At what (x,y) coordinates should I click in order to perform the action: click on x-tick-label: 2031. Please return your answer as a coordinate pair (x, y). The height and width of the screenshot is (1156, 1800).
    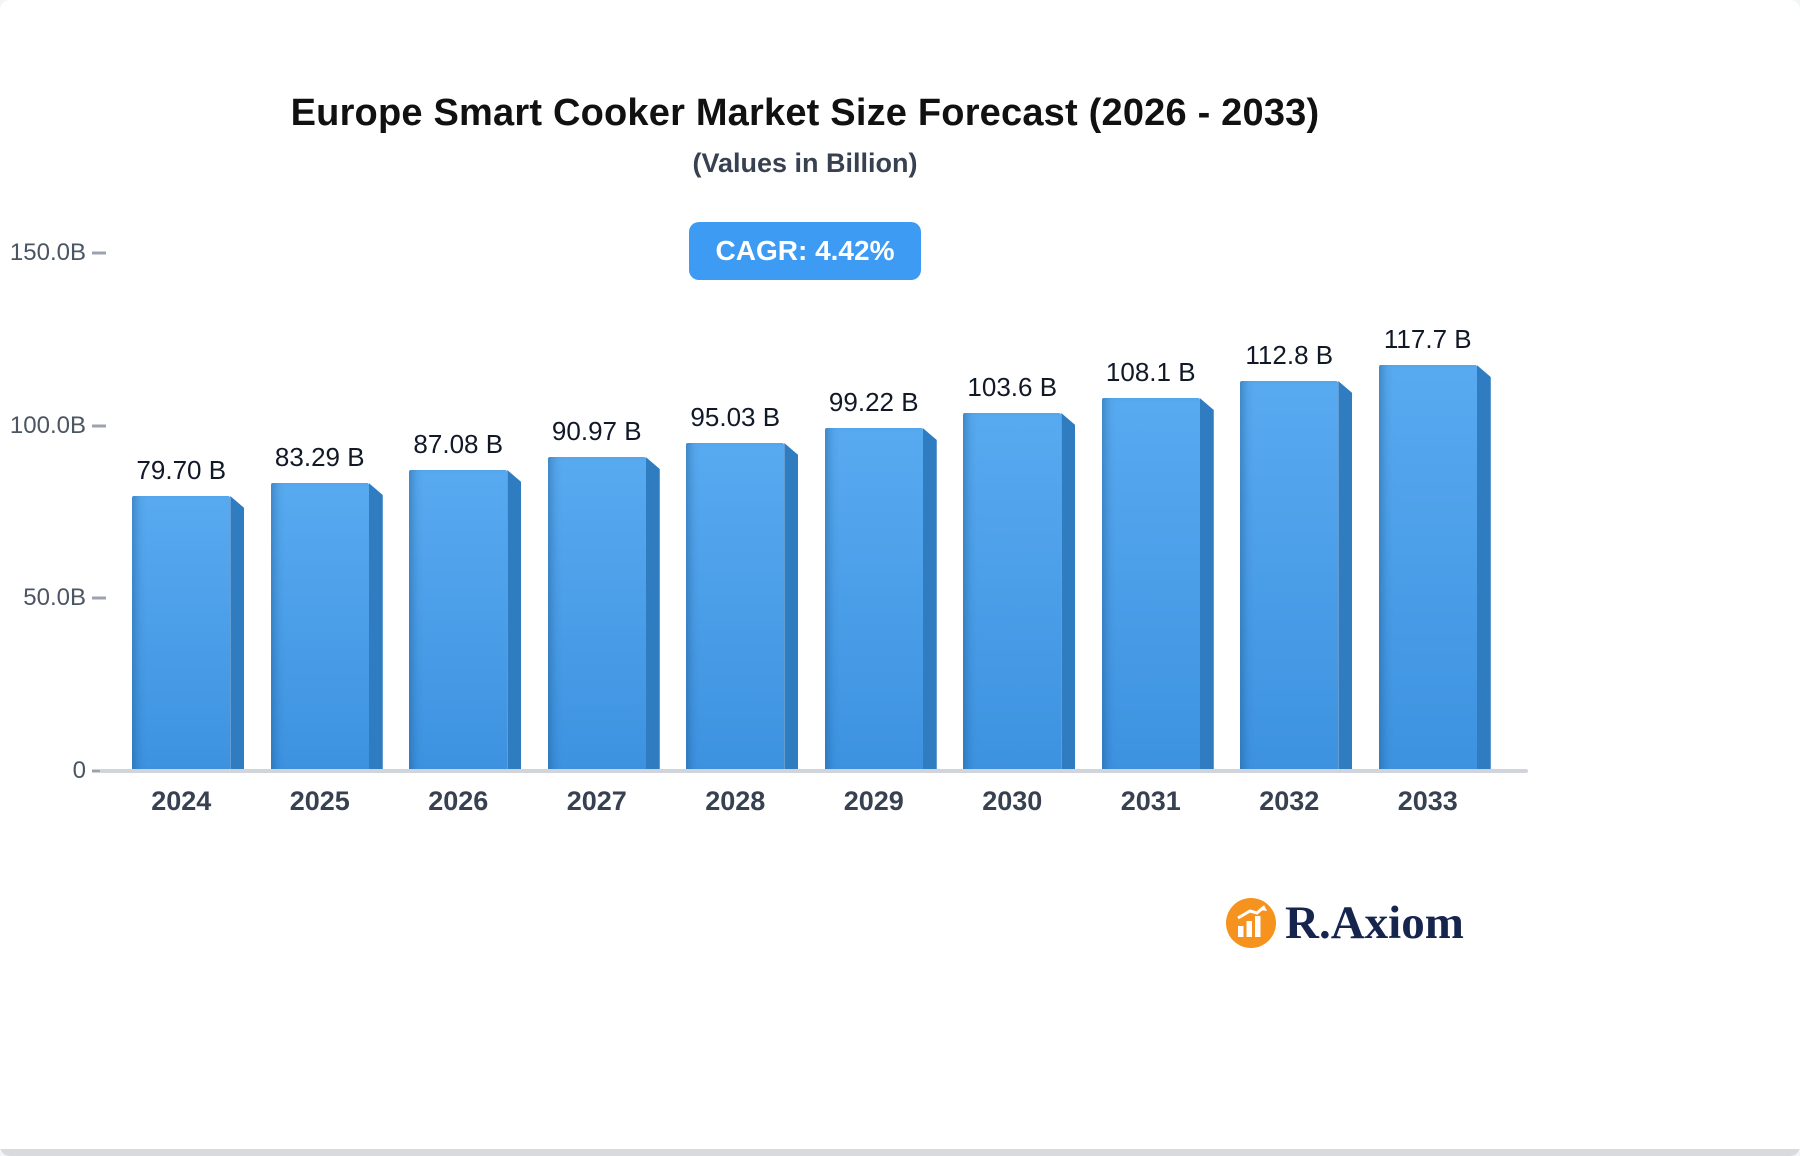
    Looking at the image, I should click on (1150, 801).